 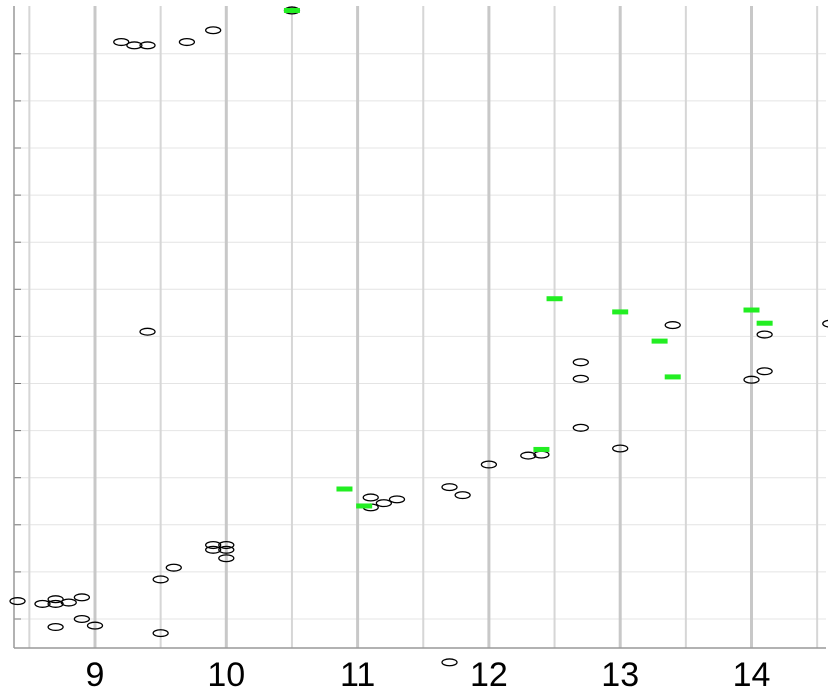 What do you see at coordinates (357, 673) in the screenshot?
I see `x-tick-label: 11` at bounding box center [357, 673].